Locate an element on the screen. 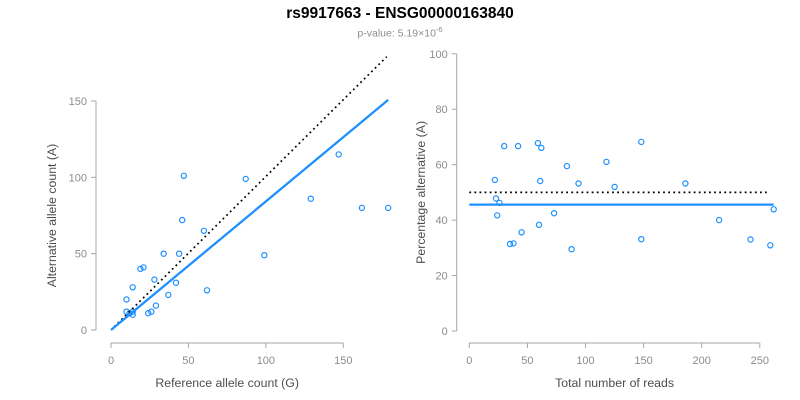  figure-subtitle: p-value: 5.19×10-6 is located at coordinates (400, 32).